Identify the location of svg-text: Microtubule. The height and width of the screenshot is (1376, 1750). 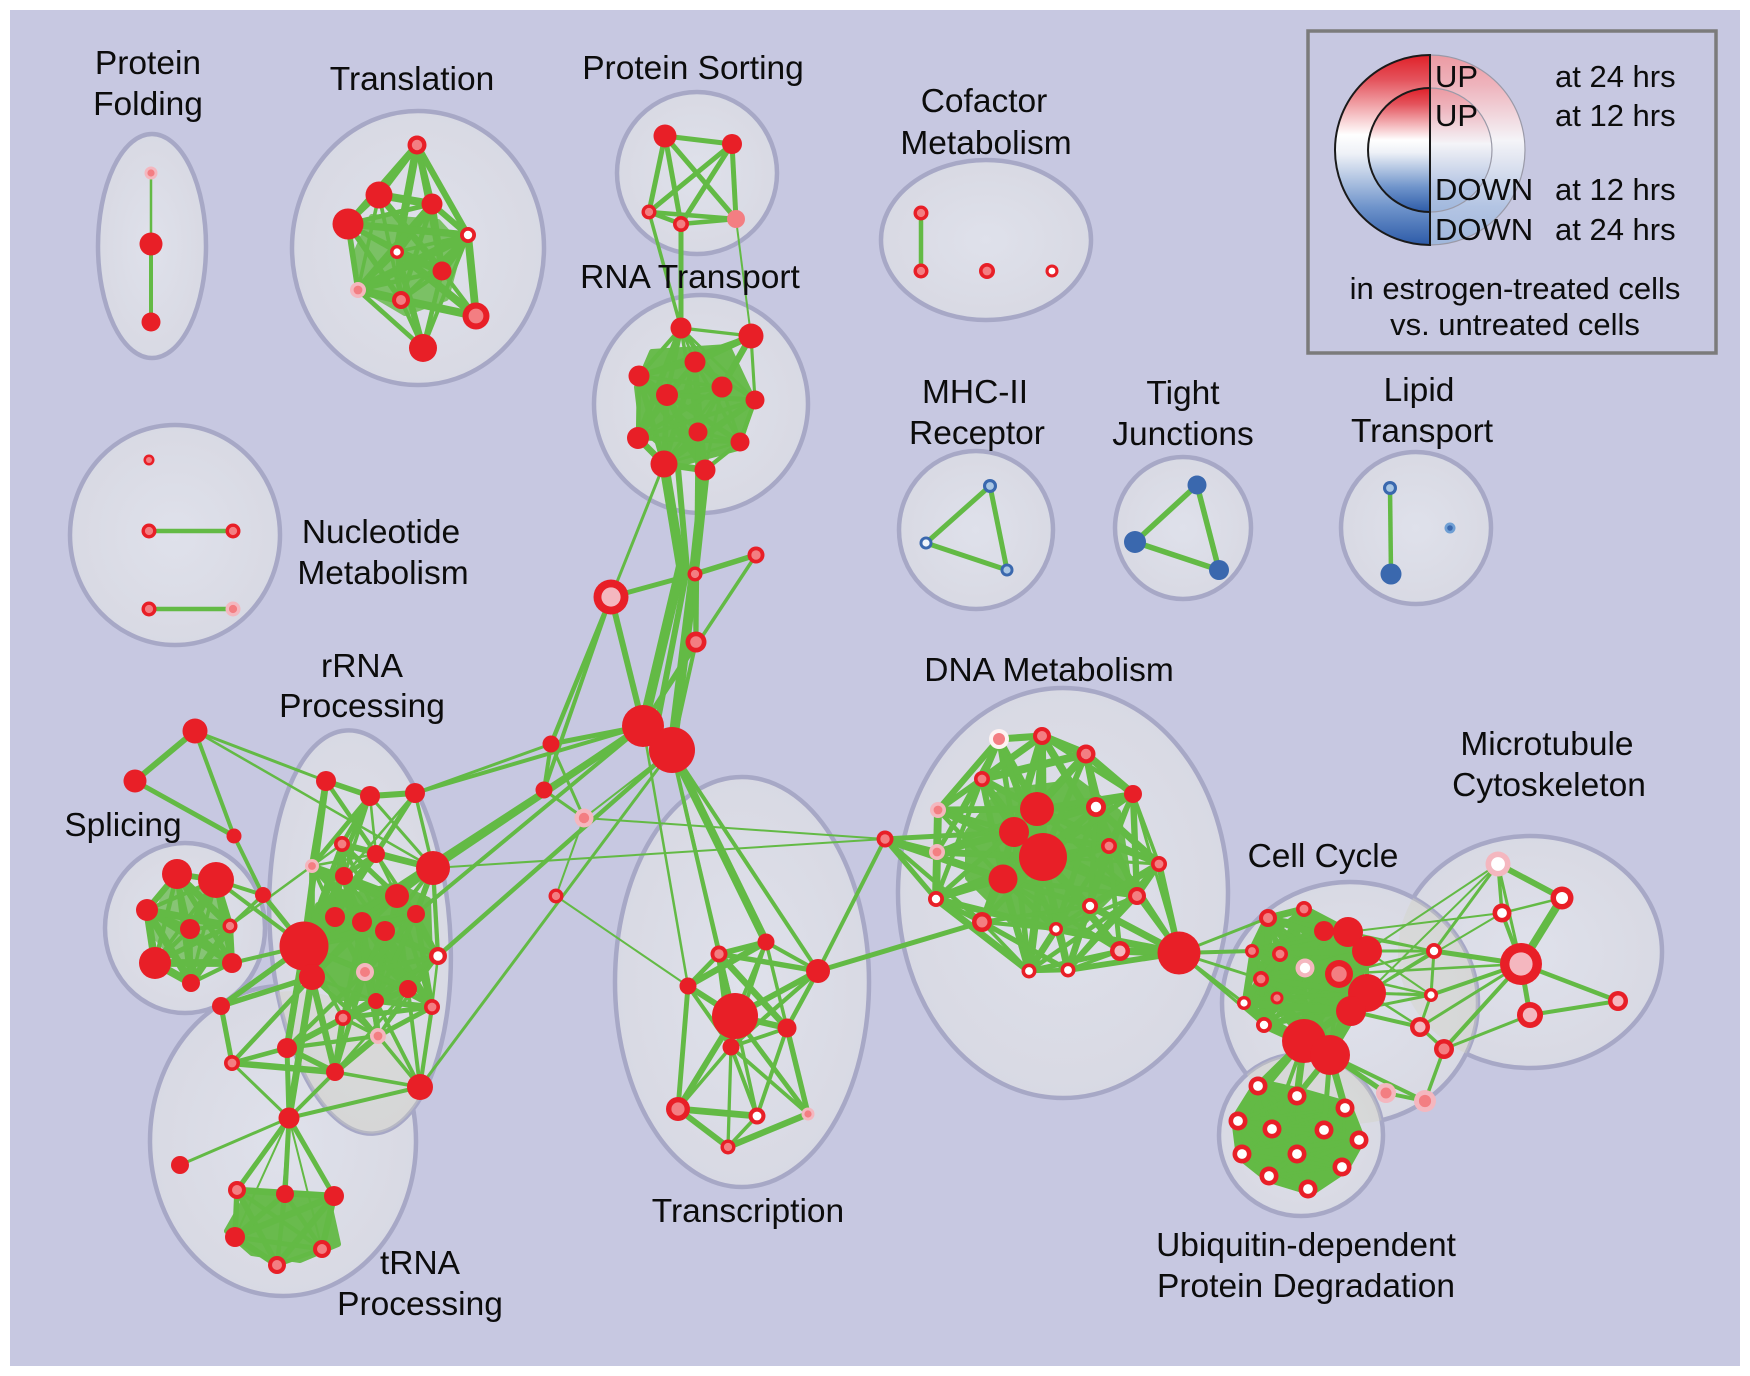
(1546, 744).